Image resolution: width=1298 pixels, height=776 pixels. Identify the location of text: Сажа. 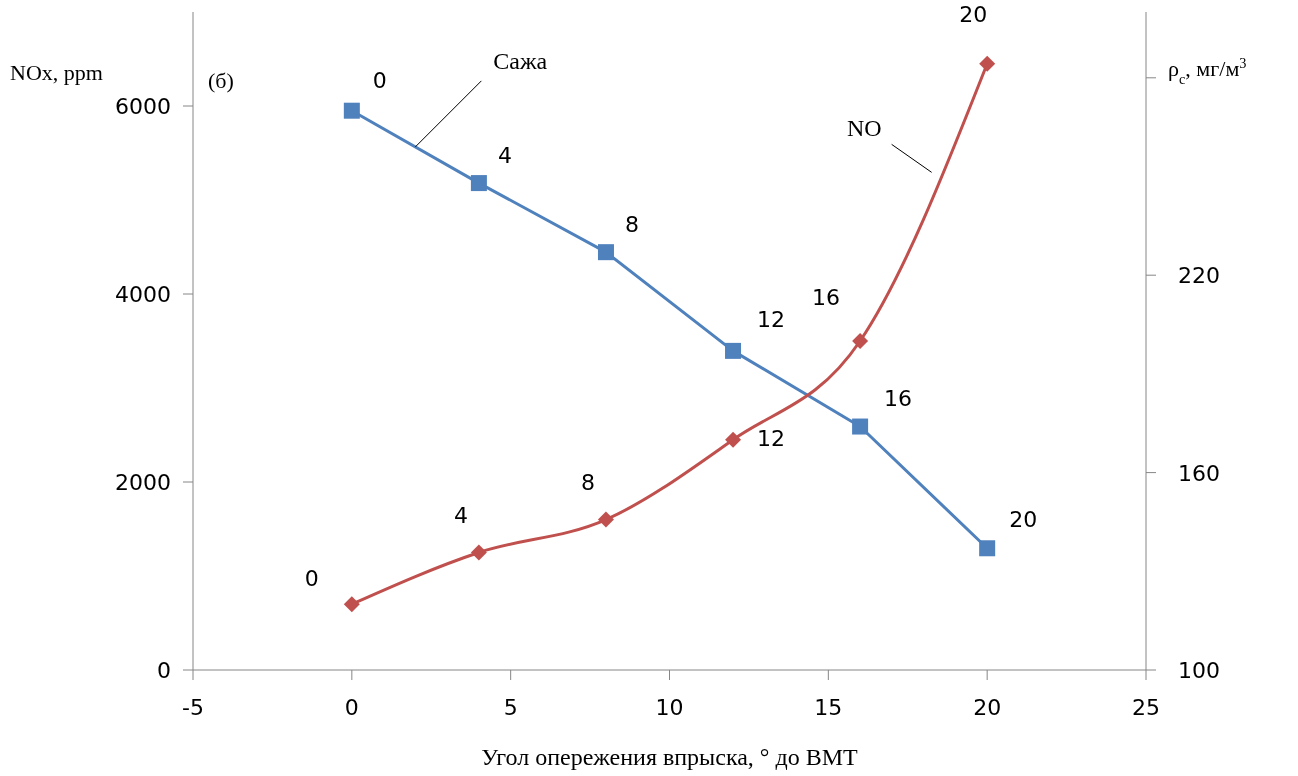
(520, 60).